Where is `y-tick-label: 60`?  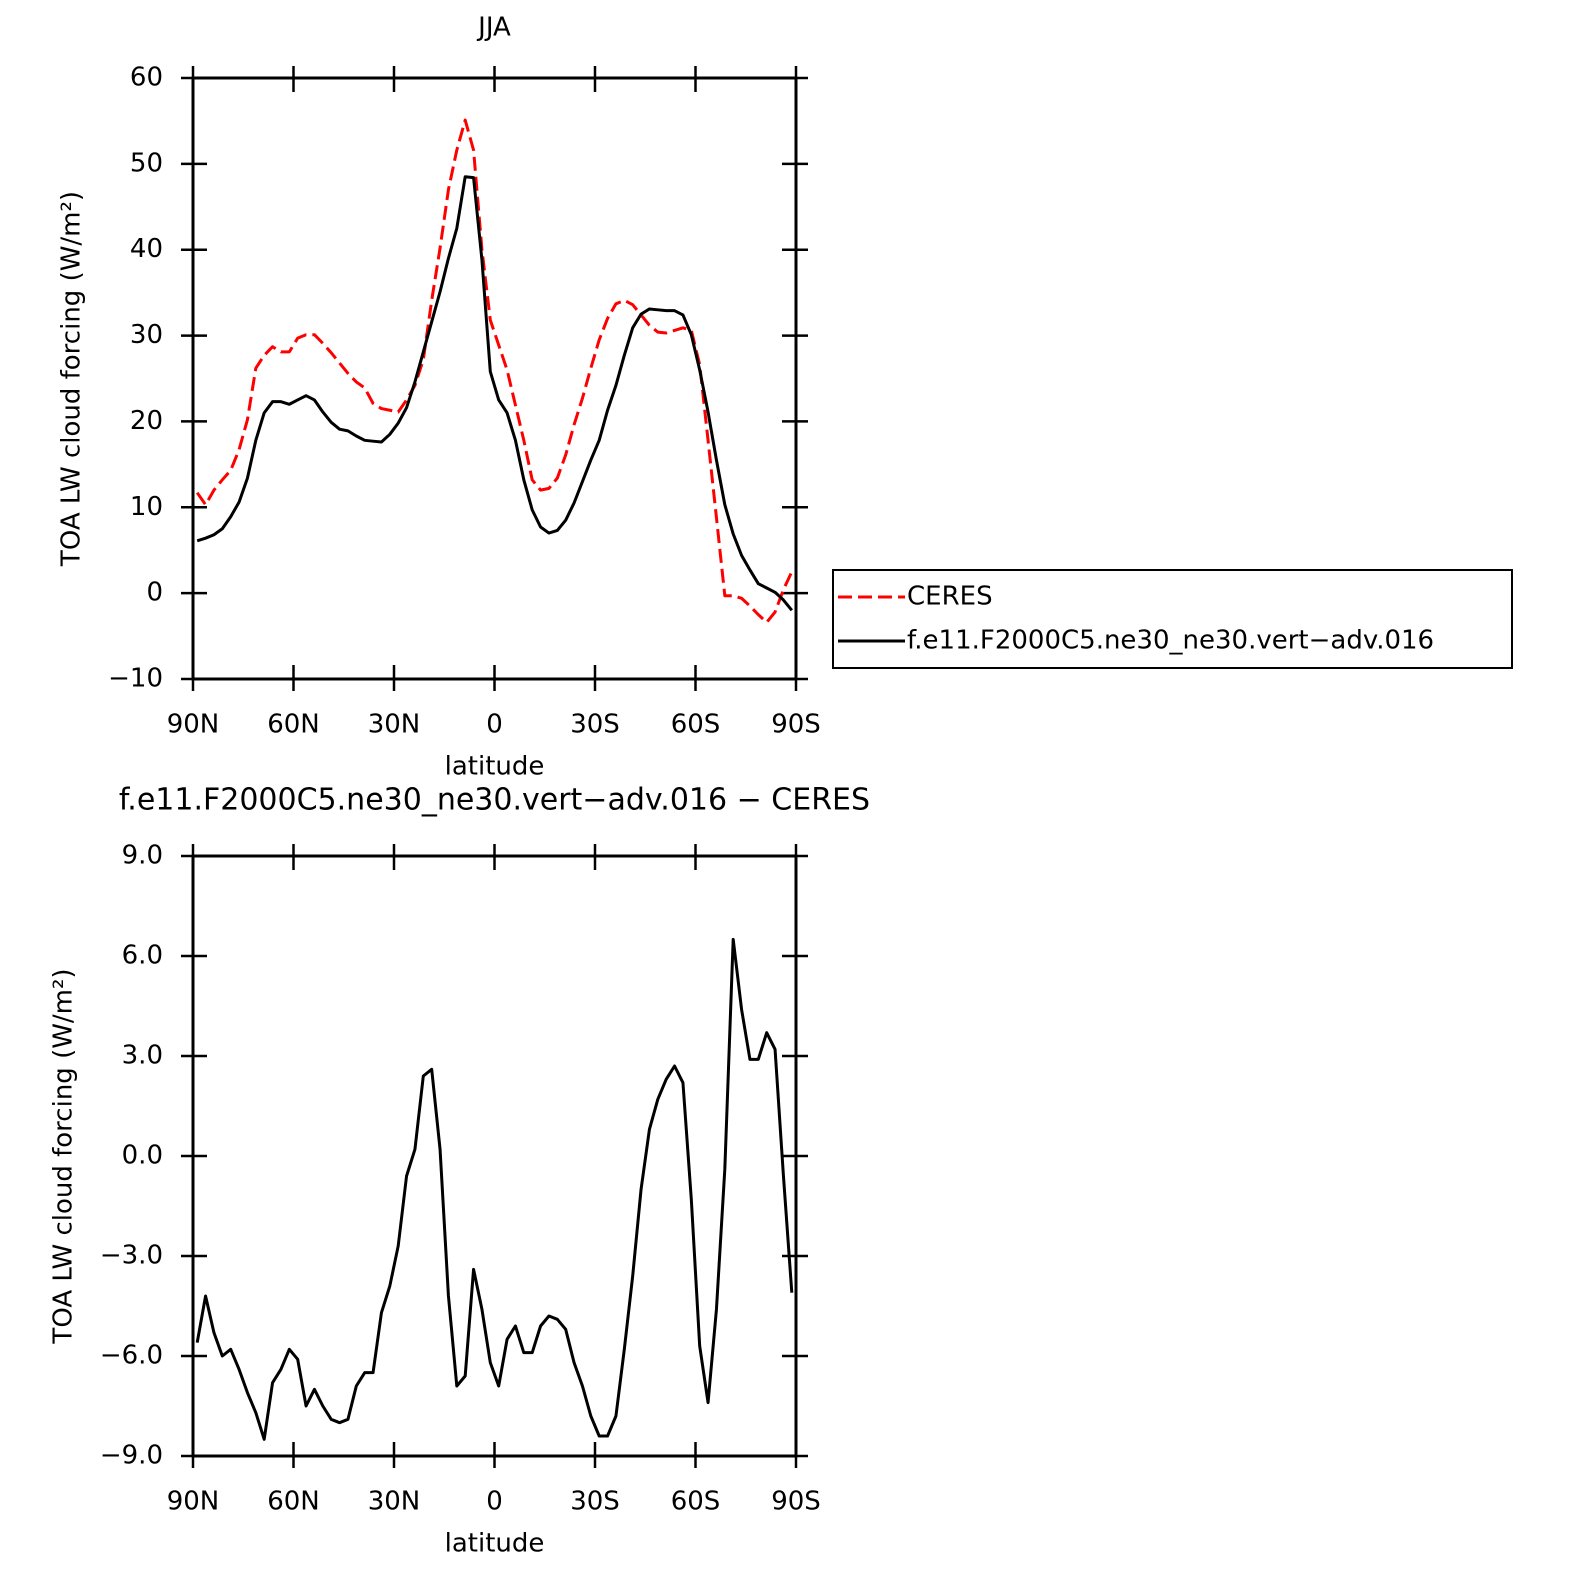 y-tick-label: 60 is located at coordinates (146, 78).